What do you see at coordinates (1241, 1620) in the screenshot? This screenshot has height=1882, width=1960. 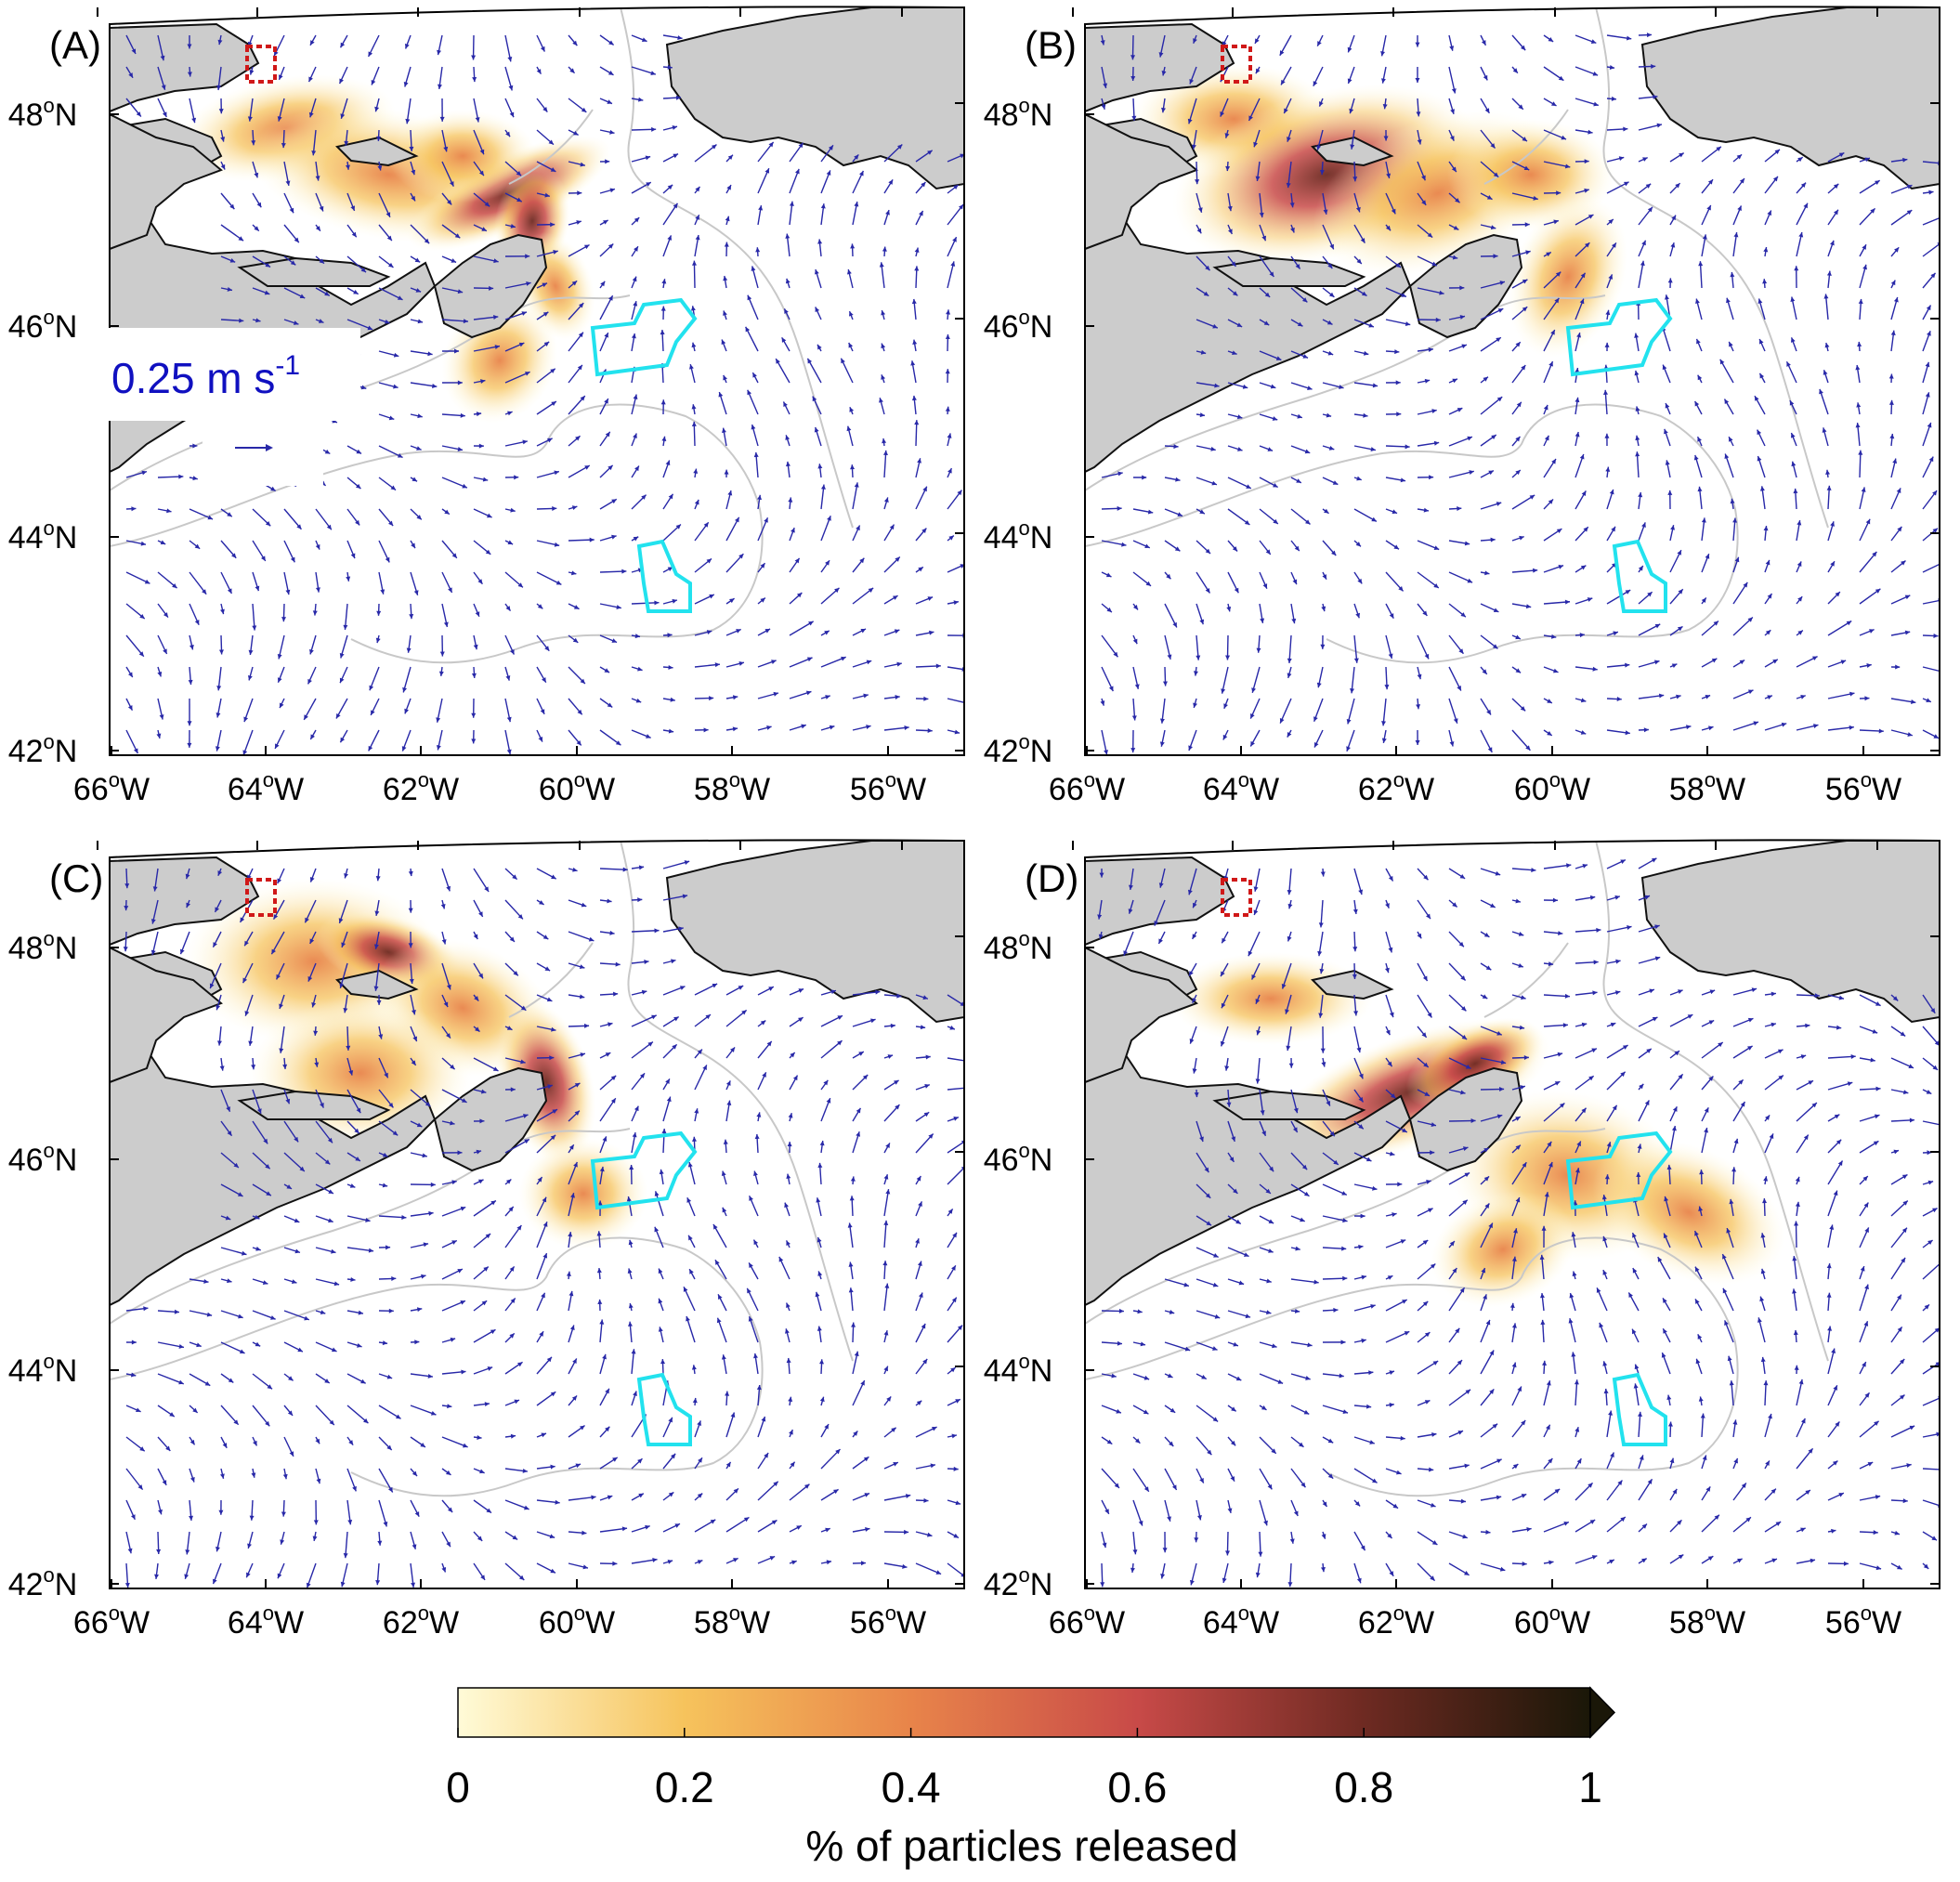 I see `lon-tick-label: 64oW` at bounding box center [1241, 1620].